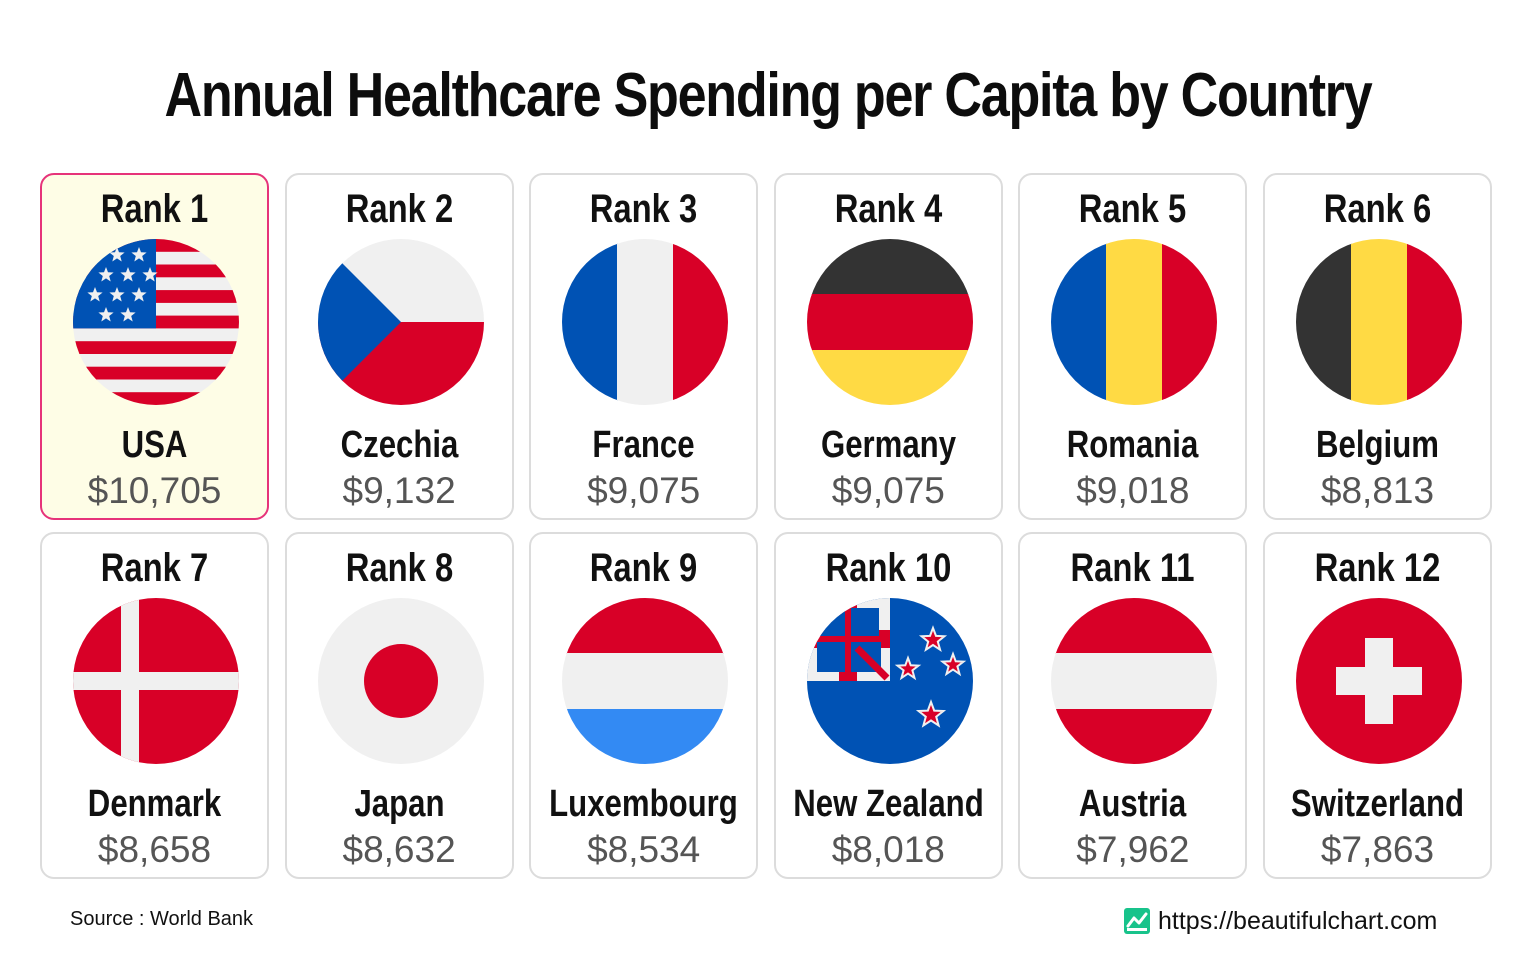 This screenshot has height=960, width=1536. What do you see at coordinates (154, 209) in the screenshot?
I see `rank-label: Rank 1` at bounding box center [154, 209].